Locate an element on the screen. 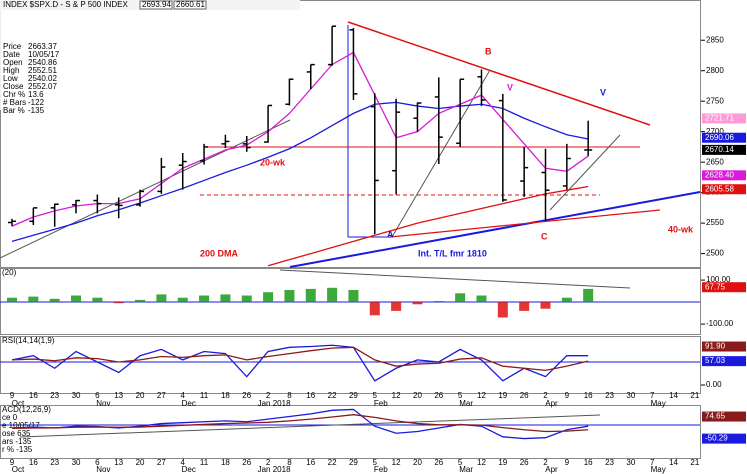 This screenshot has height=474, width=747. x-month-label: Dec is located at coordinates (189, 469).